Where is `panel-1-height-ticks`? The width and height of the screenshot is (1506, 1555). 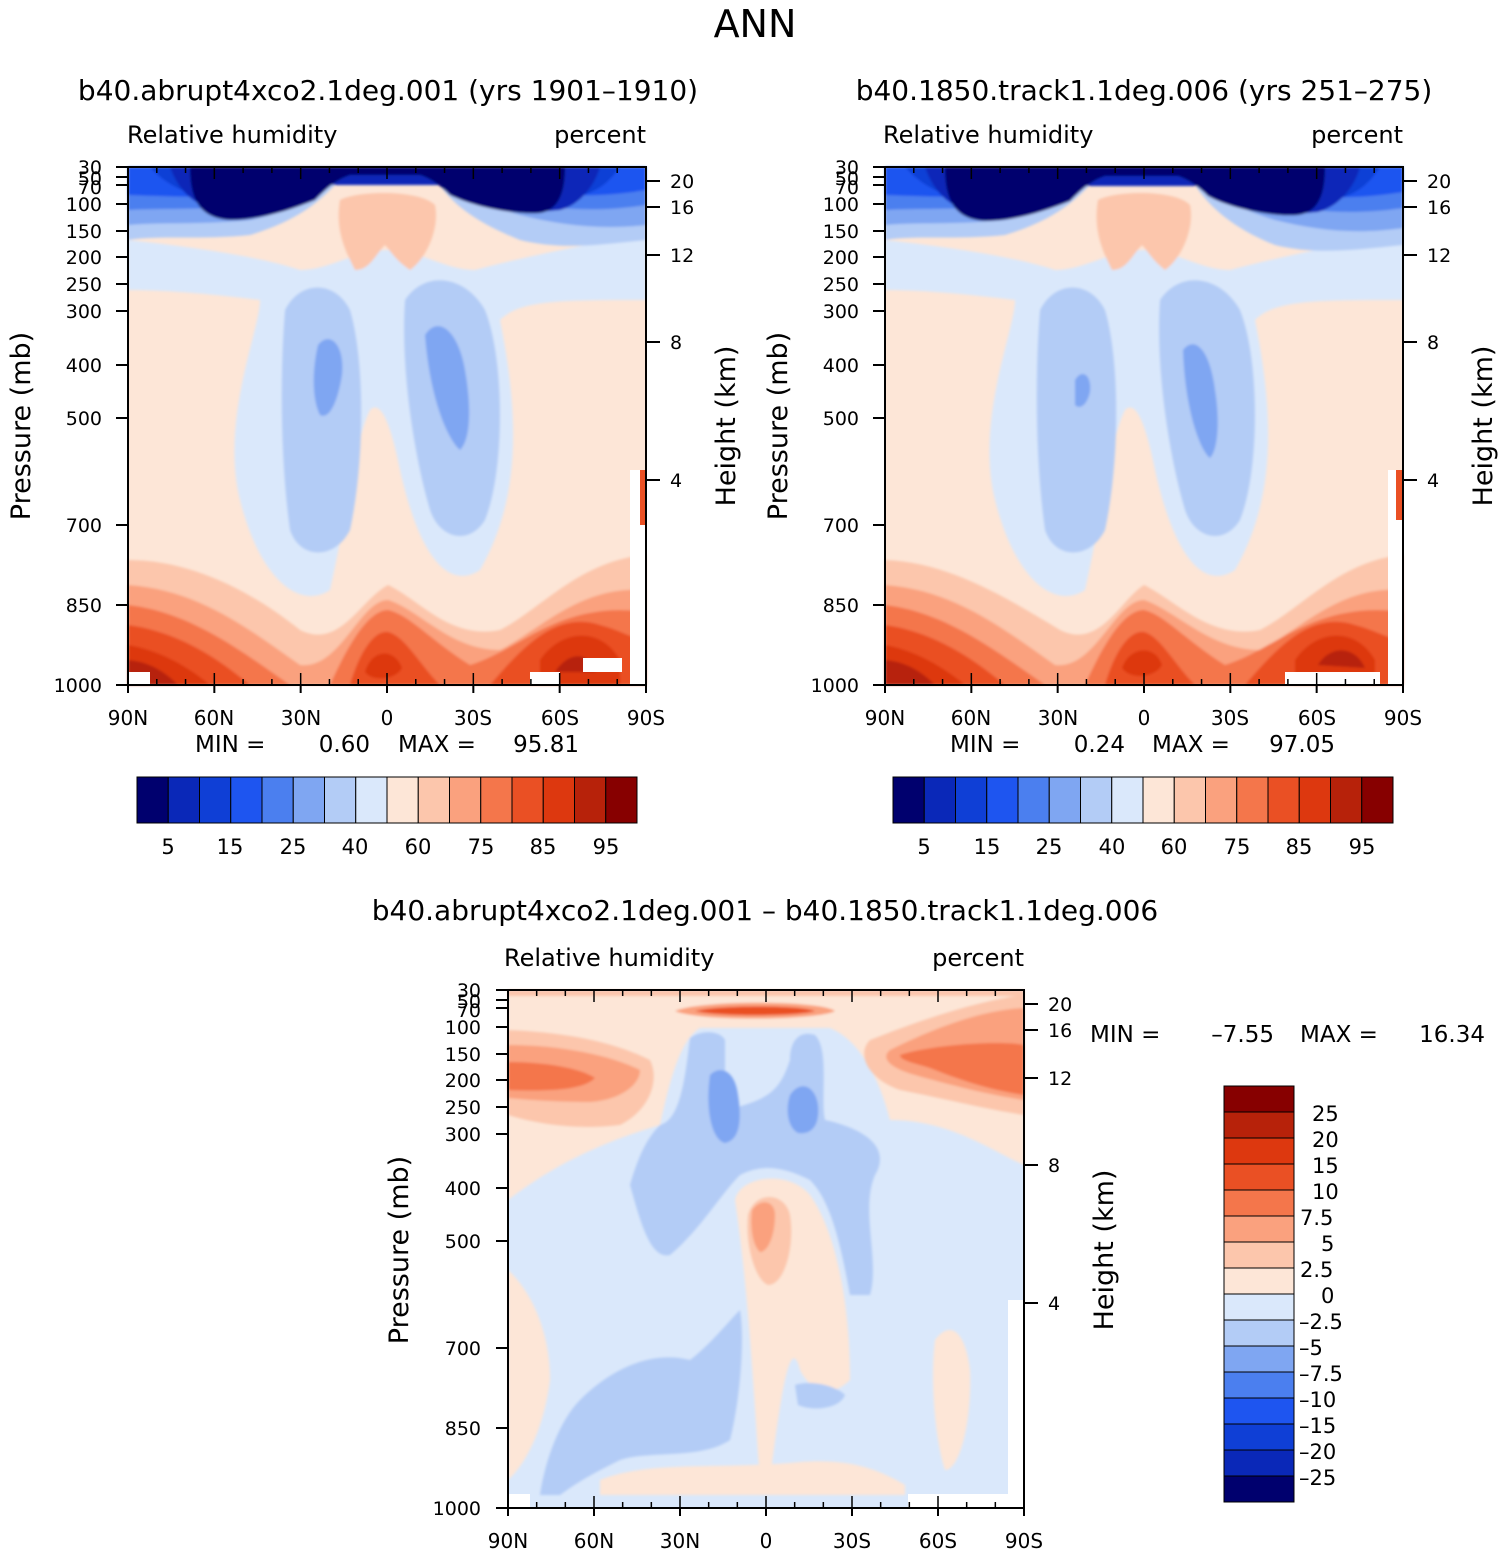 panel-1-height-ticks is located at coordinates (653, 330).